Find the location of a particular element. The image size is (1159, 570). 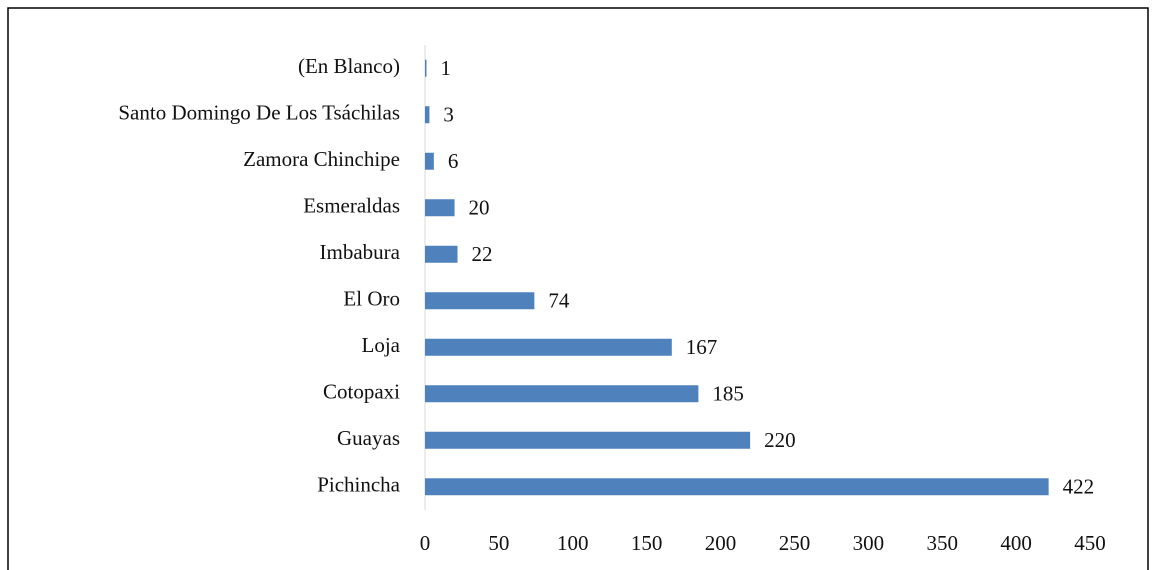

x-tick-label: 400 is located at coordinates (1016, 543).